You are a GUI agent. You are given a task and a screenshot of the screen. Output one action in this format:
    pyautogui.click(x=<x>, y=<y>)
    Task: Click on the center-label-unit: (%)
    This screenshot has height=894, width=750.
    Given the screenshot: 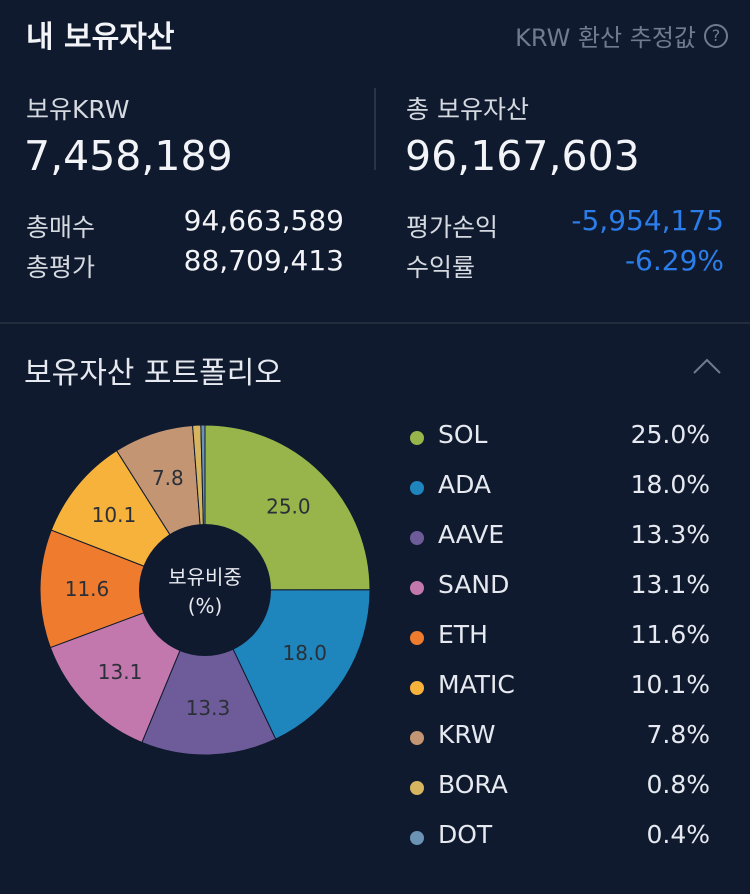 What is the action you would take?
    pyautogui.click(x=205, y=606)
    